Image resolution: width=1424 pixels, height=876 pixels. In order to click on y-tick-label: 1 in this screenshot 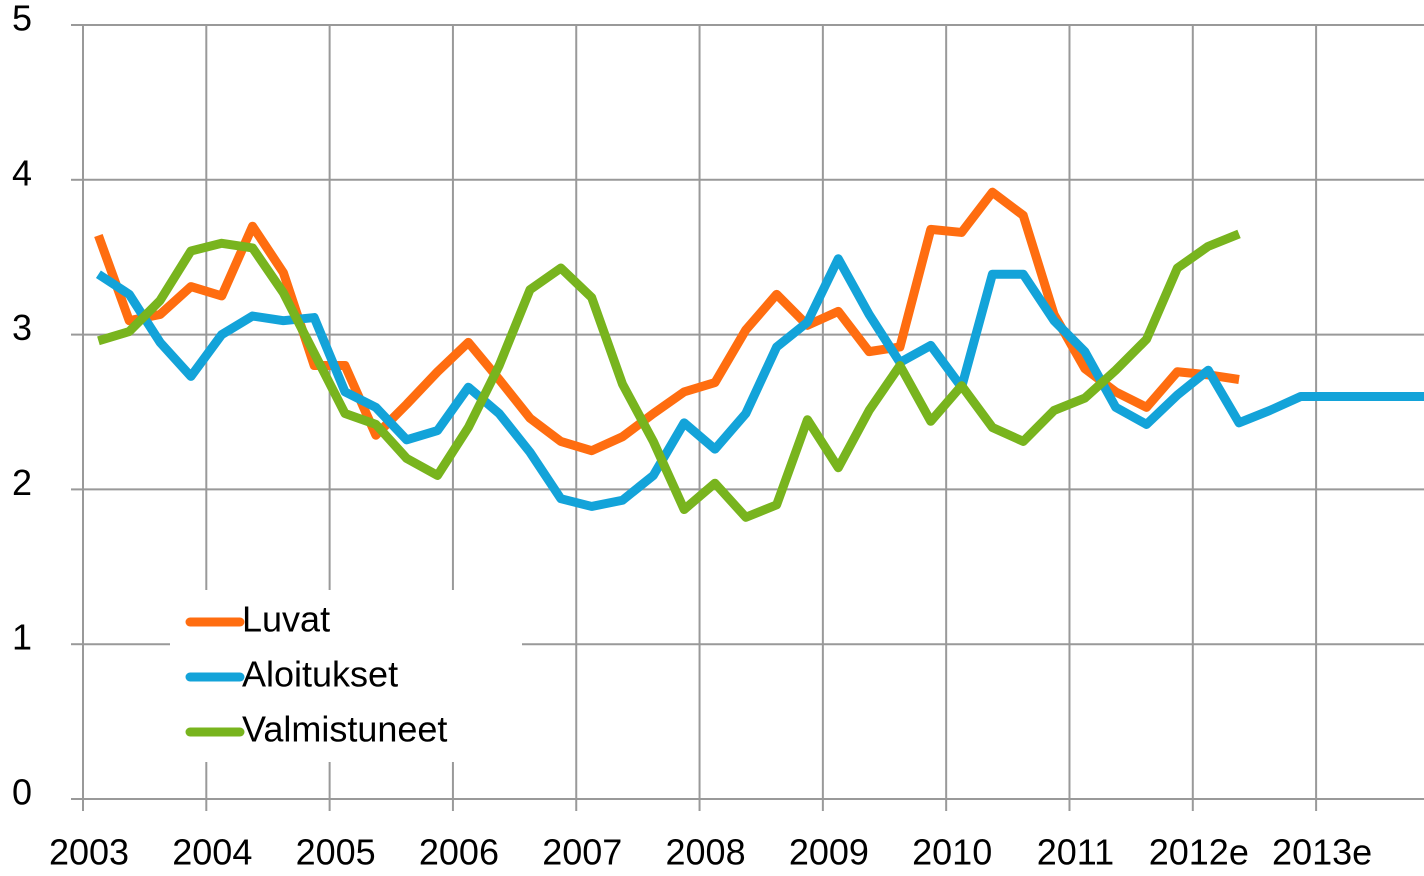, I will do `click(22, 637)`.